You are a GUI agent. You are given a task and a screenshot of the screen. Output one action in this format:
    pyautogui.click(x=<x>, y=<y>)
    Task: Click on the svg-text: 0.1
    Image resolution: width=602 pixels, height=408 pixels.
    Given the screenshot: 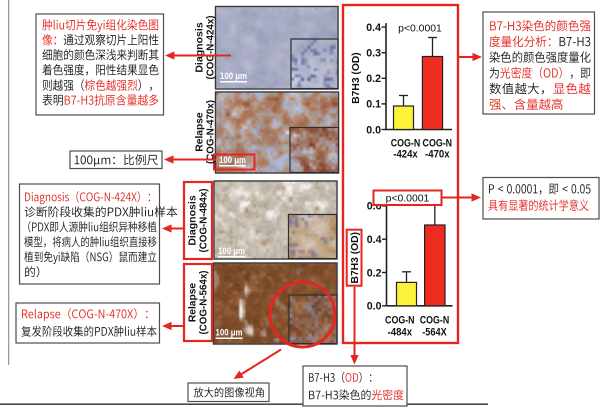 What is the action you would take?
    pyautogui.click(x=373, y=105)
    